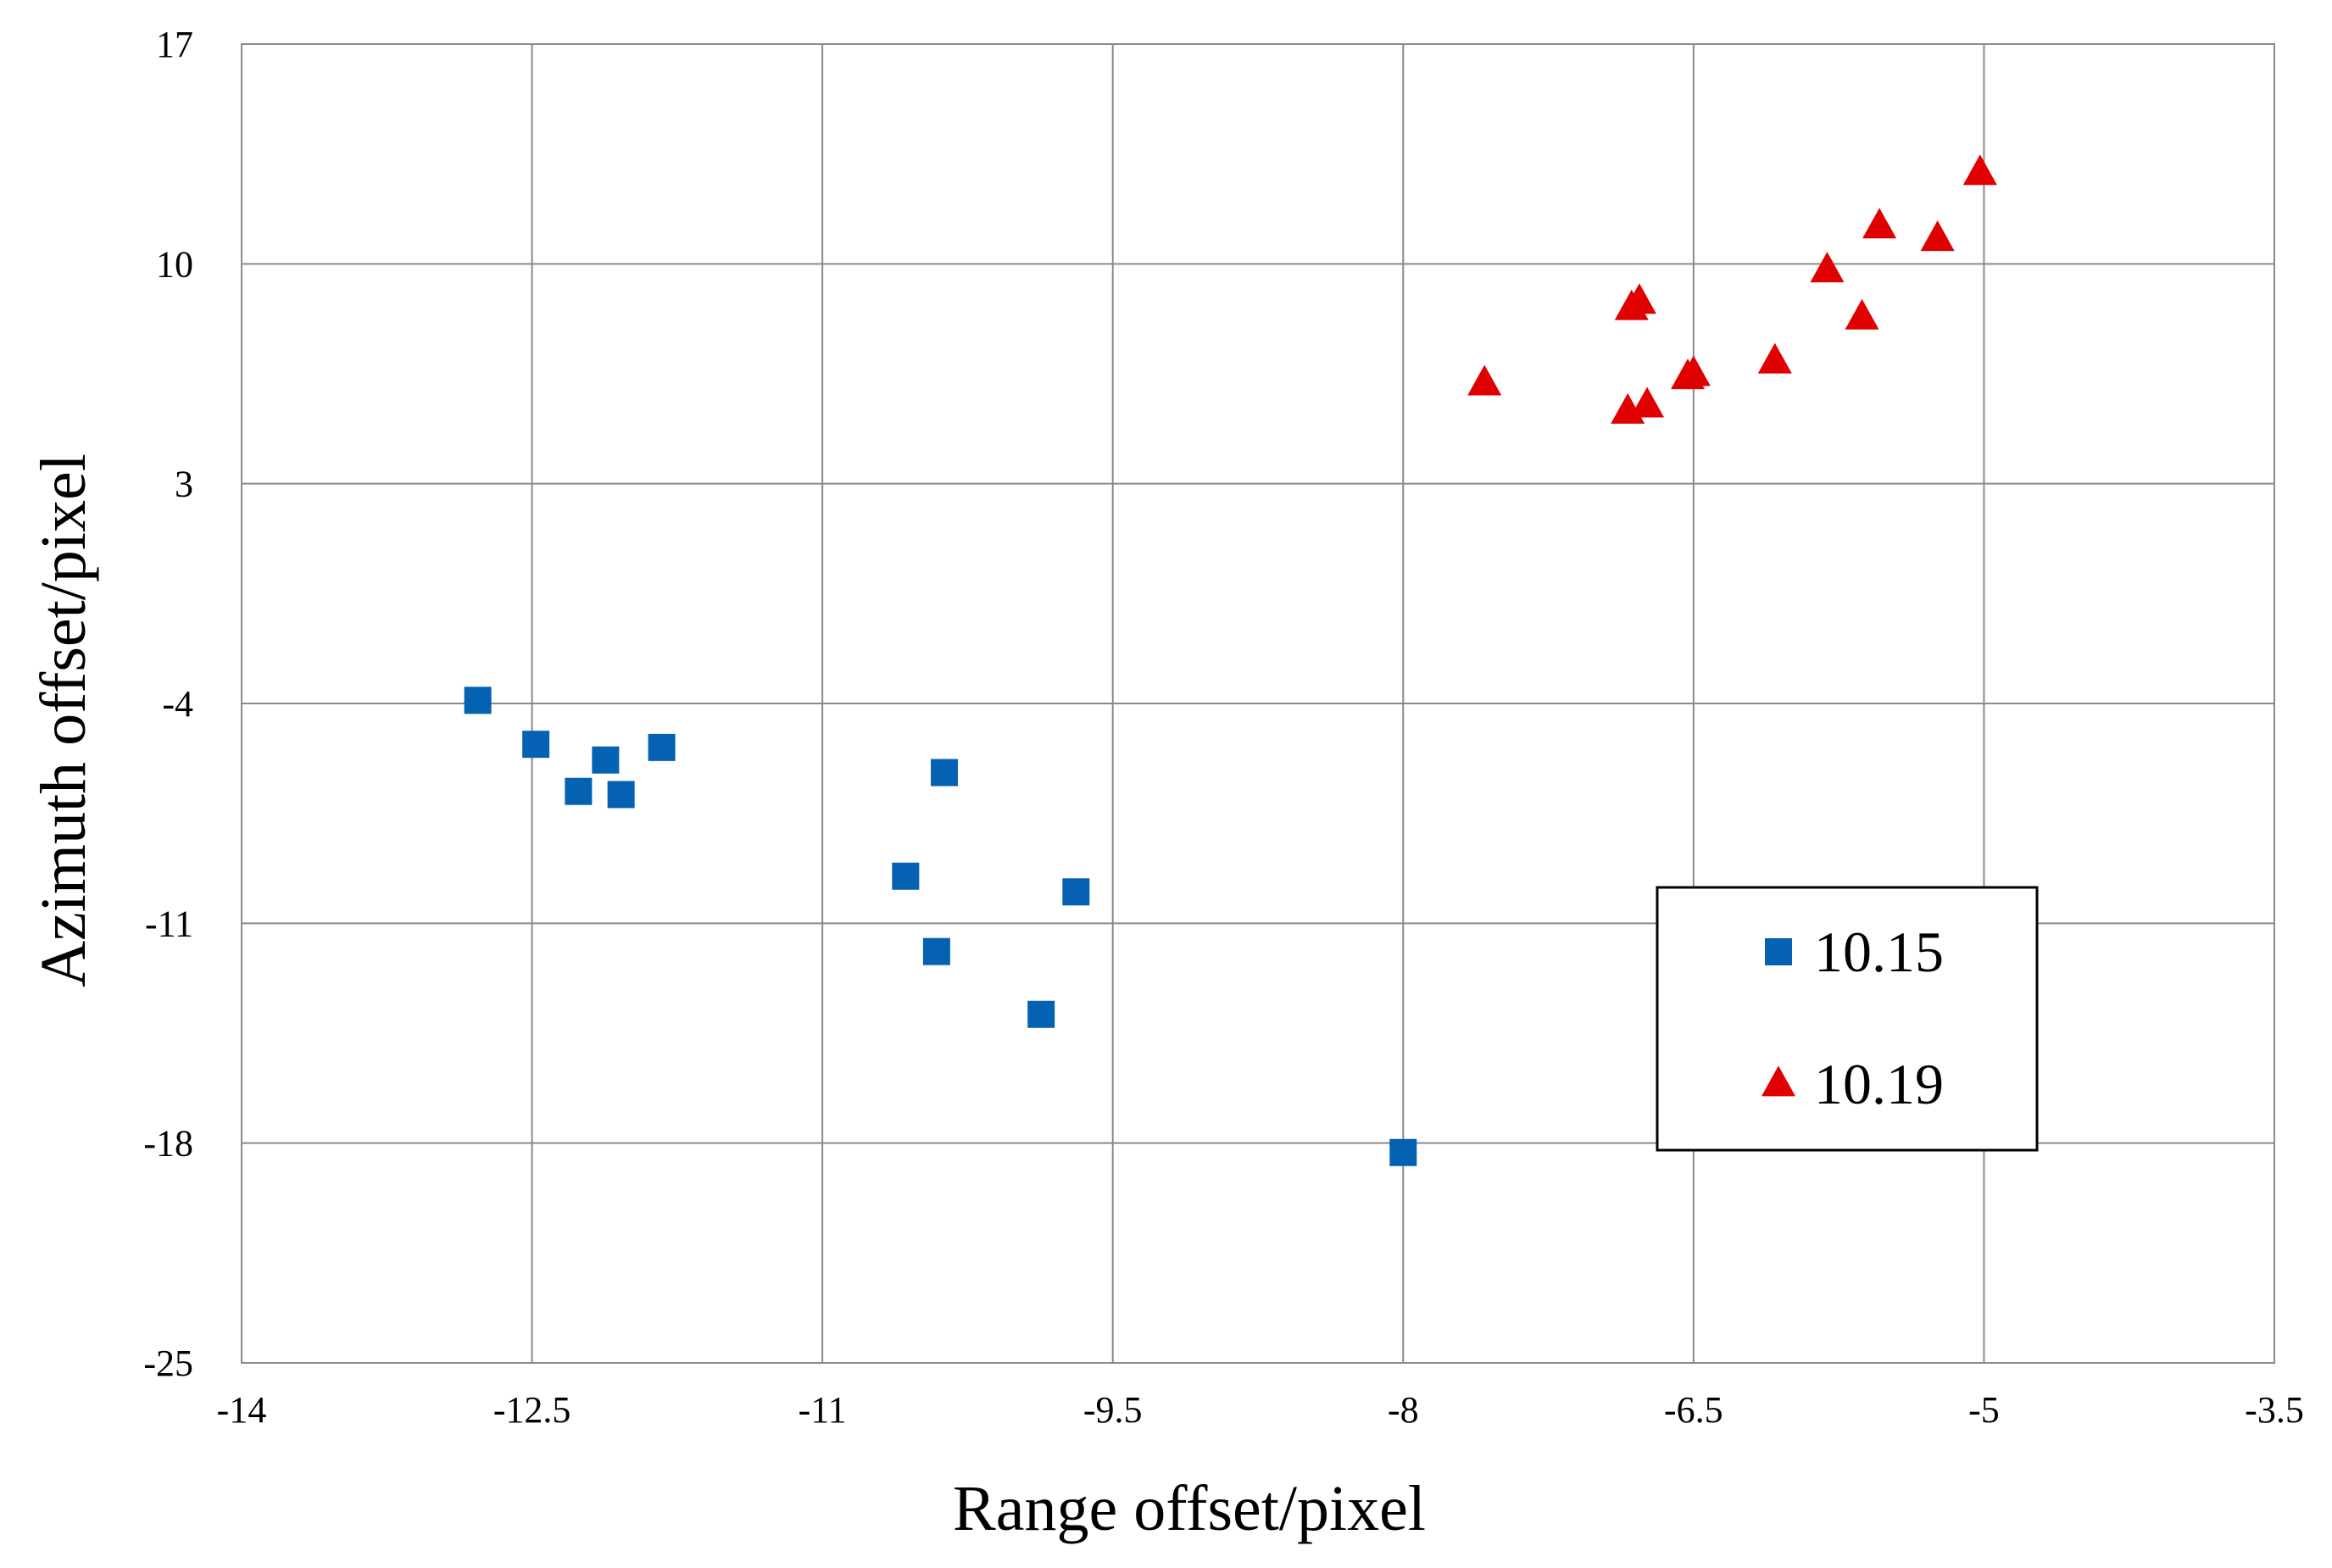 This screenshot has width=2332, height=1568. What do you see at coordinates (823, 1410) in the screenshot?
I see `x-tick-label: -11` at bounding box center [823, 1410].